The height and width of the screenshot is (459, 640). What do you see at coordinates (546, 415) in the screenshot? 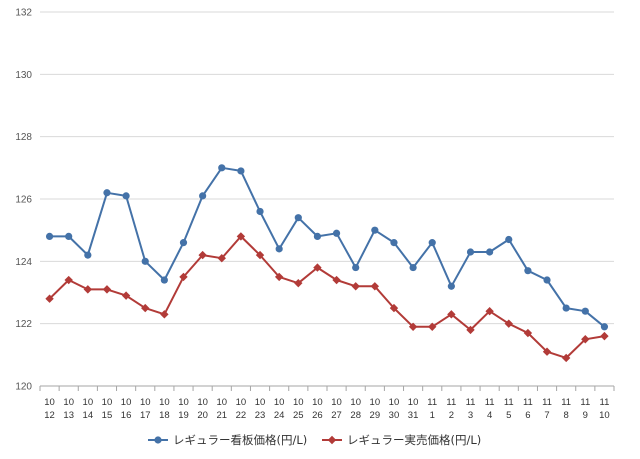
I see `x-tick-label-day: 7` at bounding box center [546, 415].